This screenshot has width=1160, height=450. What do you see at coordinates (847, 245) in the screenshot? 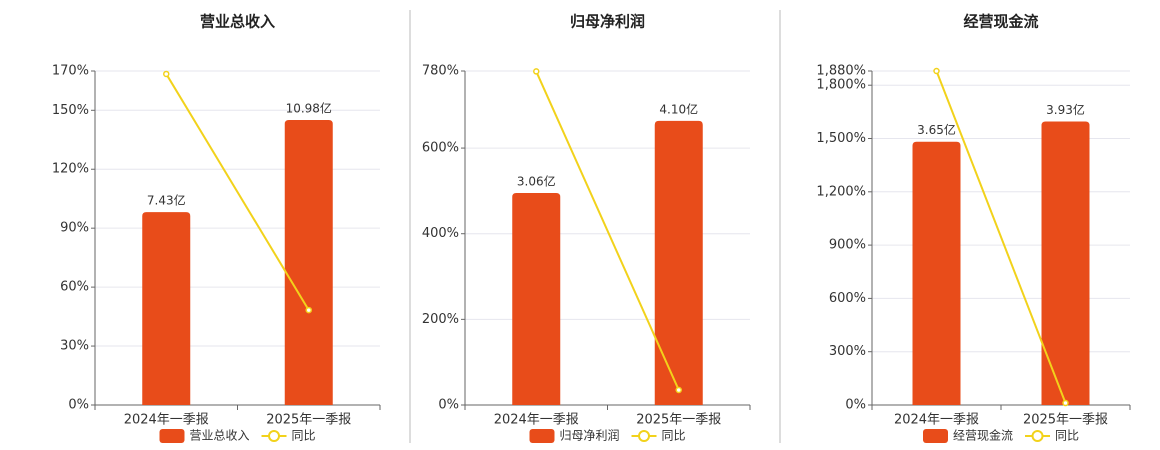
I see `y-tick-label: 900%` at bounding box center [847, 245].